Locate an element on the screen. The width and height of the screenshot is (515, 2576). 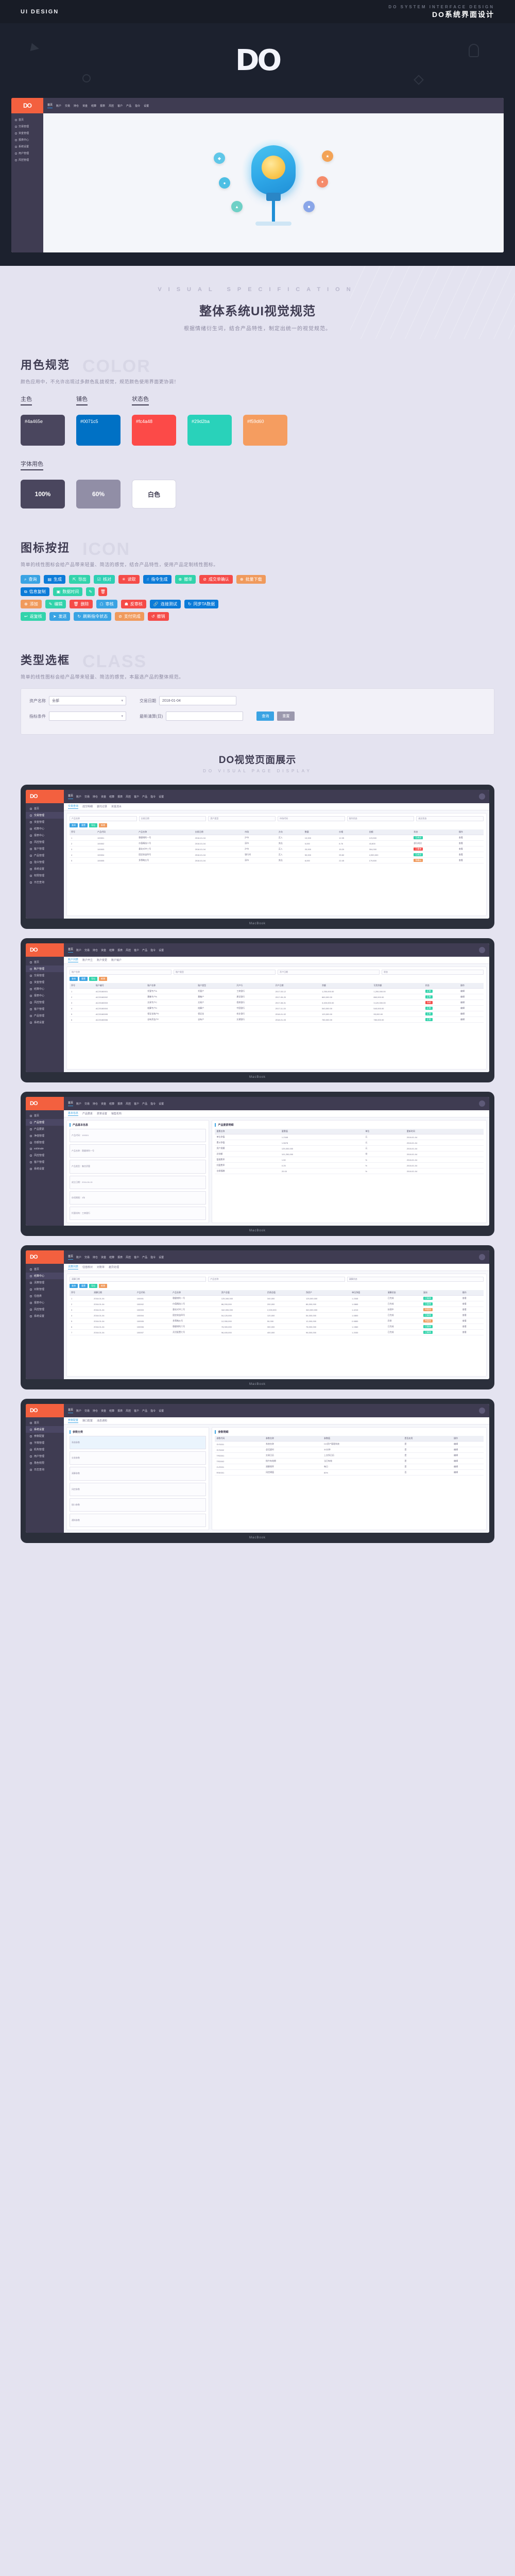
sub-tab: 参数配置 is located at coordinates (73, 1421).